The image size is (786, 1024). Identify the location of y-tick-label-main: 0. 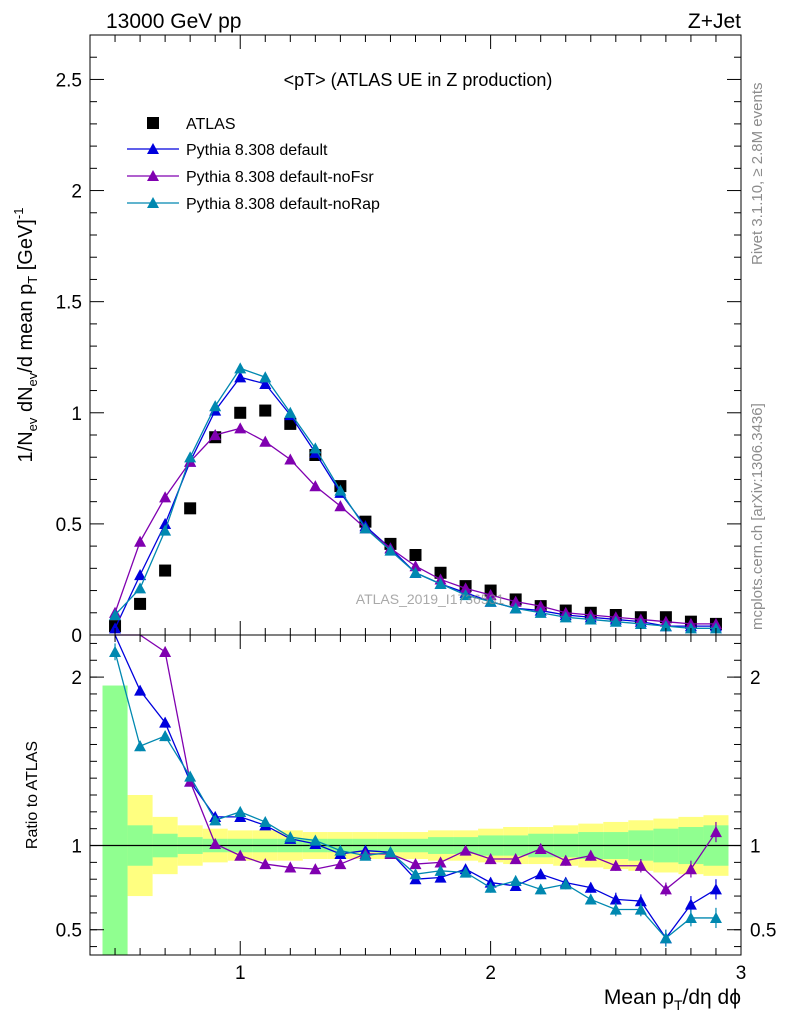
(76, 636).